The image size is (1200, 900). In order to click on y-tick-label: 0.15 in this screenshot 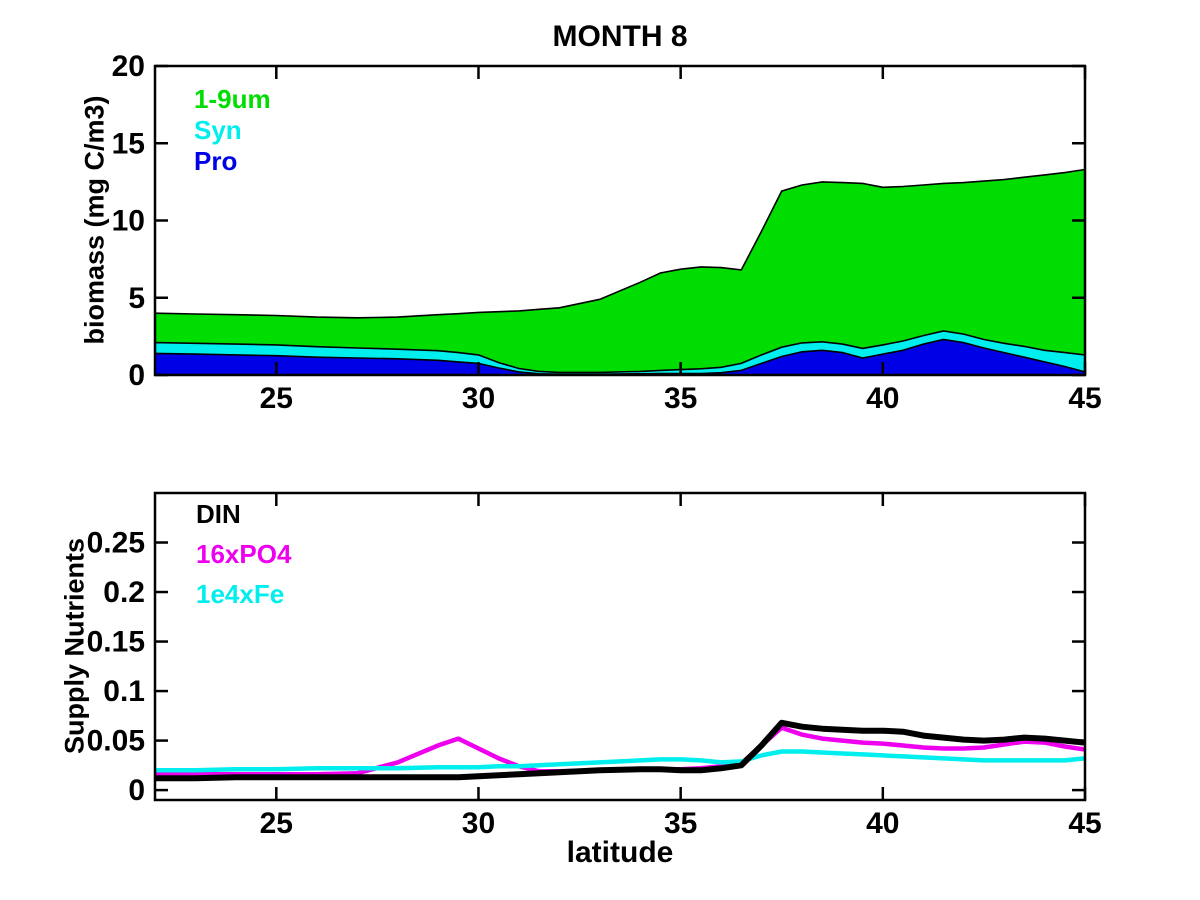, I will do `click(116, 642)`.